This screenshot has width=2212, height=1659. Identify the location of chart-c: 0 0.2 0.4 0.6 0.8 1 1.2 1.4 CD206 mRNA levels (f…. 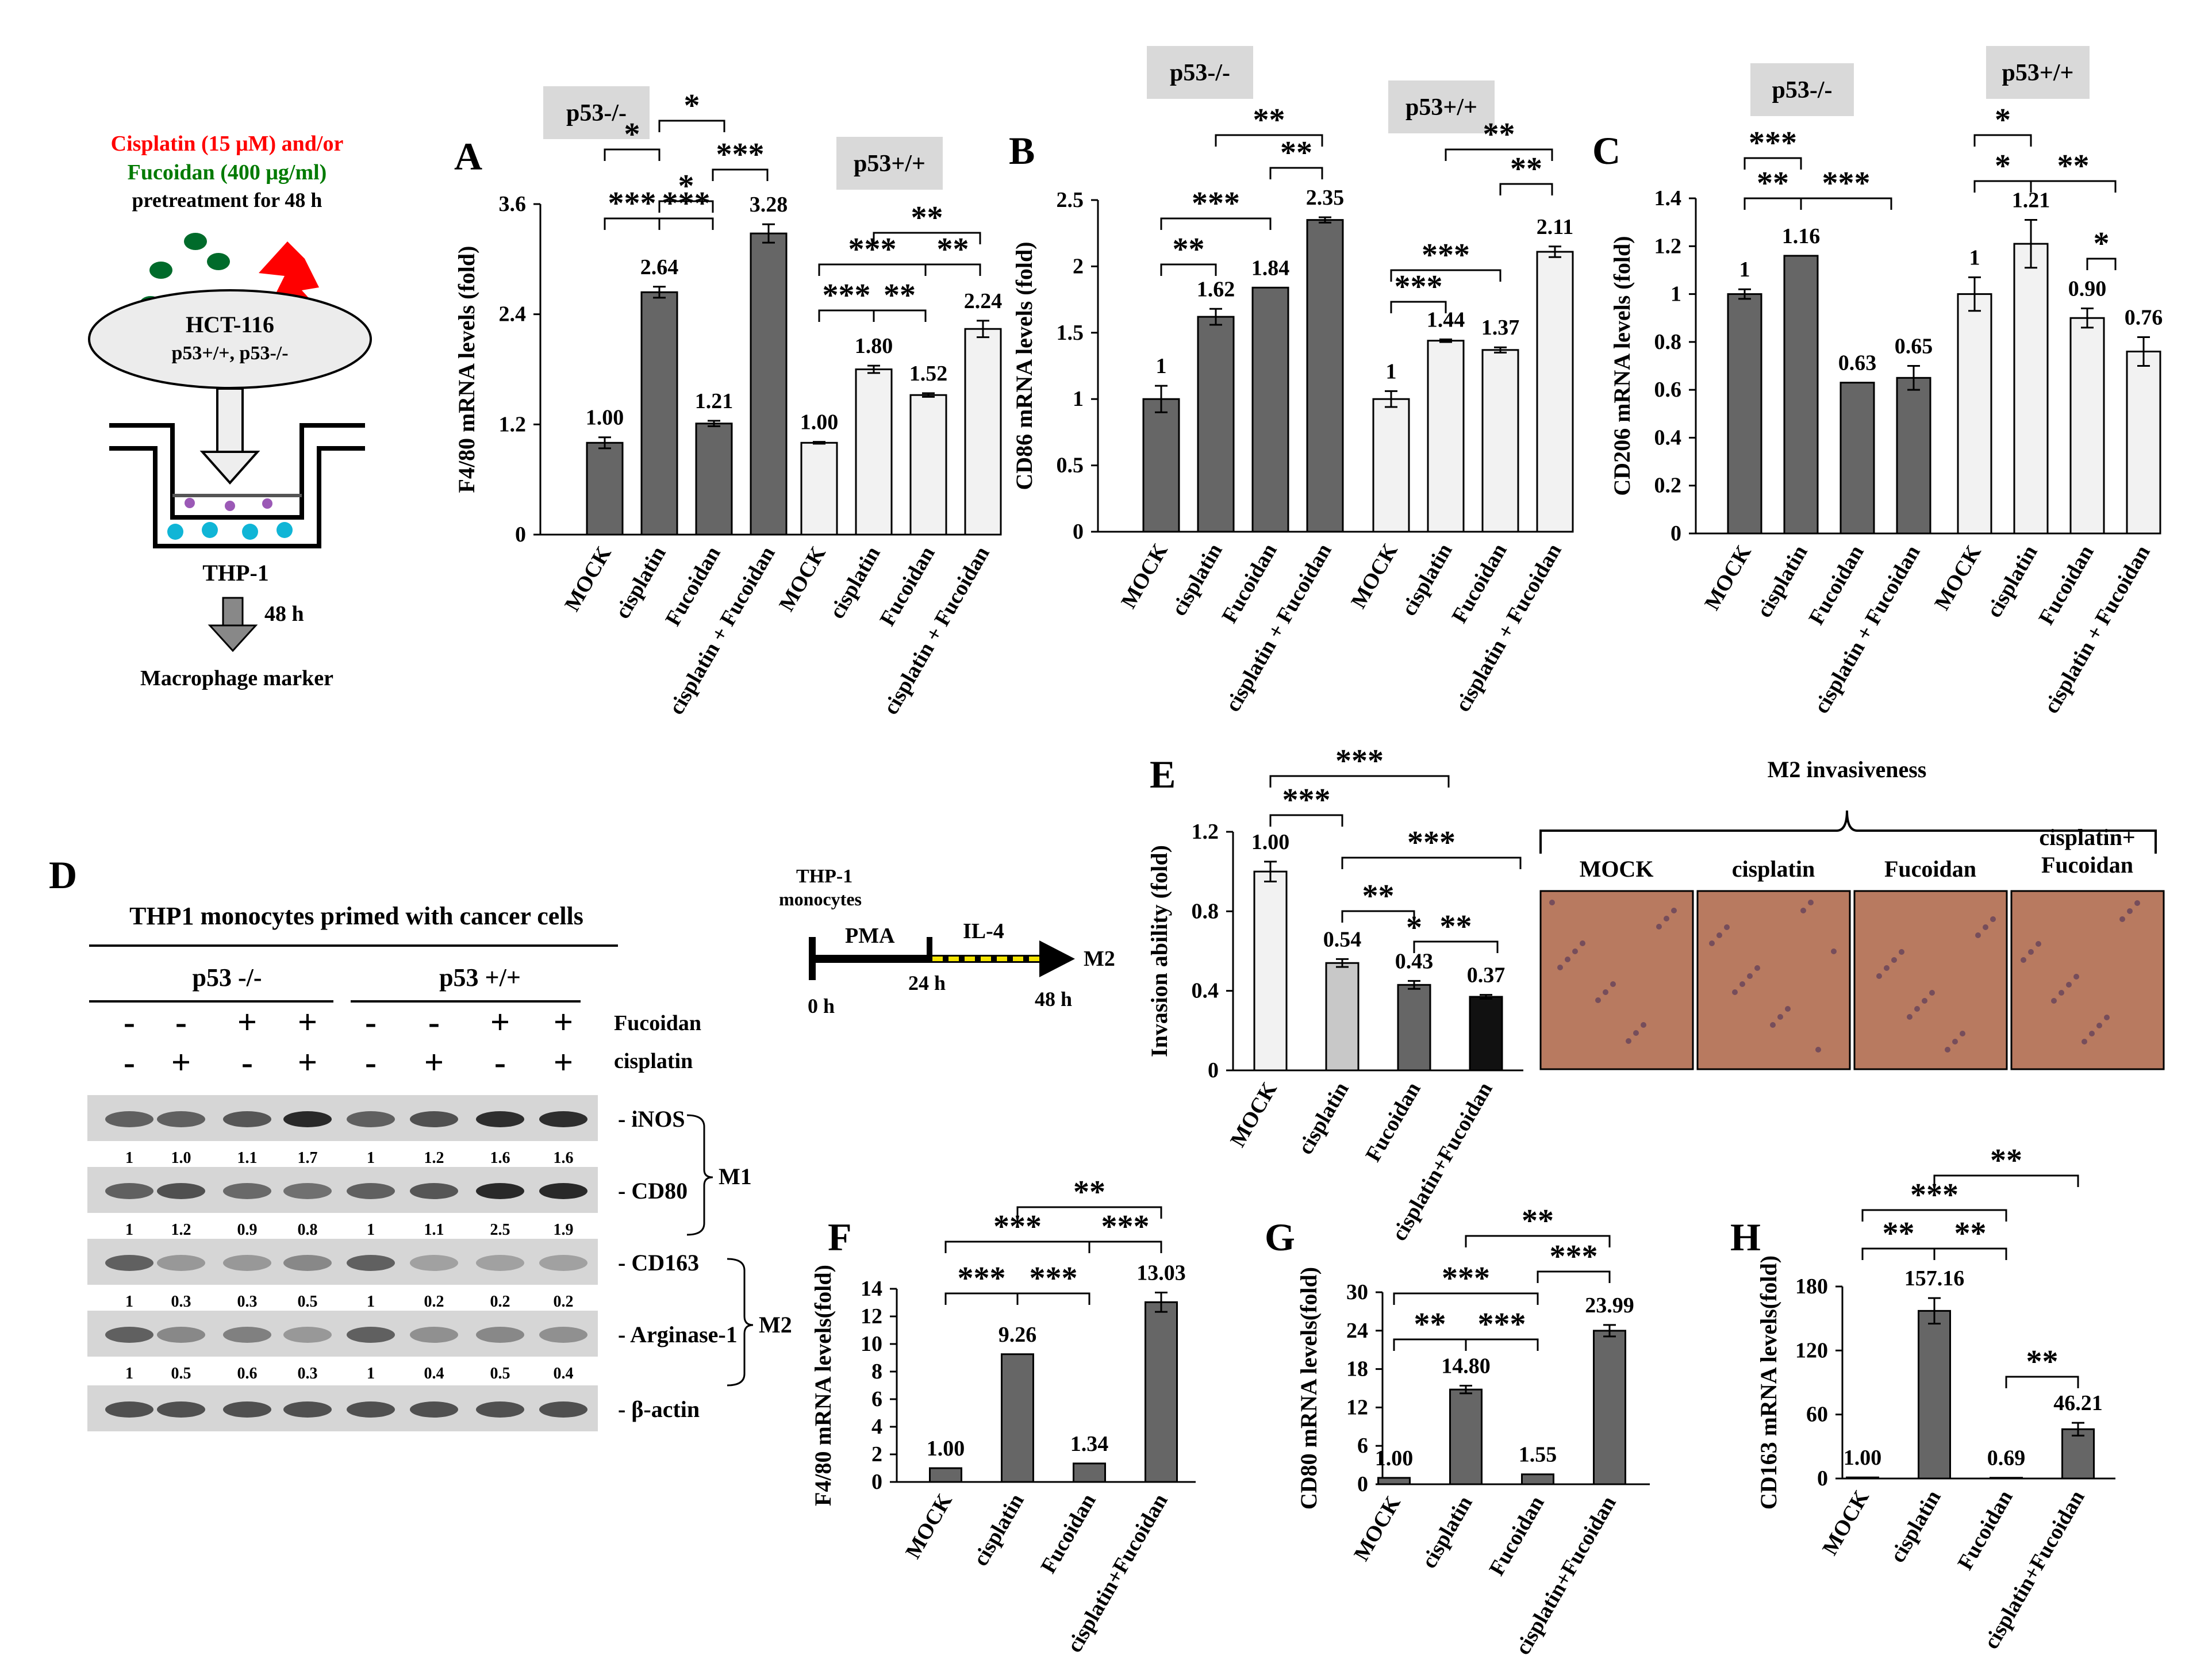
(1886, 382).